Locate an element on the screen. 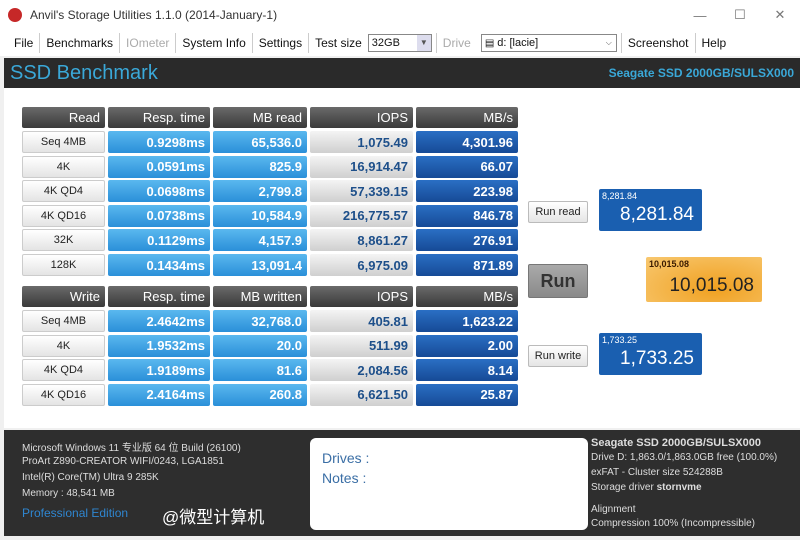 The width and height of the screenshot is (800, 540). run-write-button: Run write is located at coordinates (558, 356).